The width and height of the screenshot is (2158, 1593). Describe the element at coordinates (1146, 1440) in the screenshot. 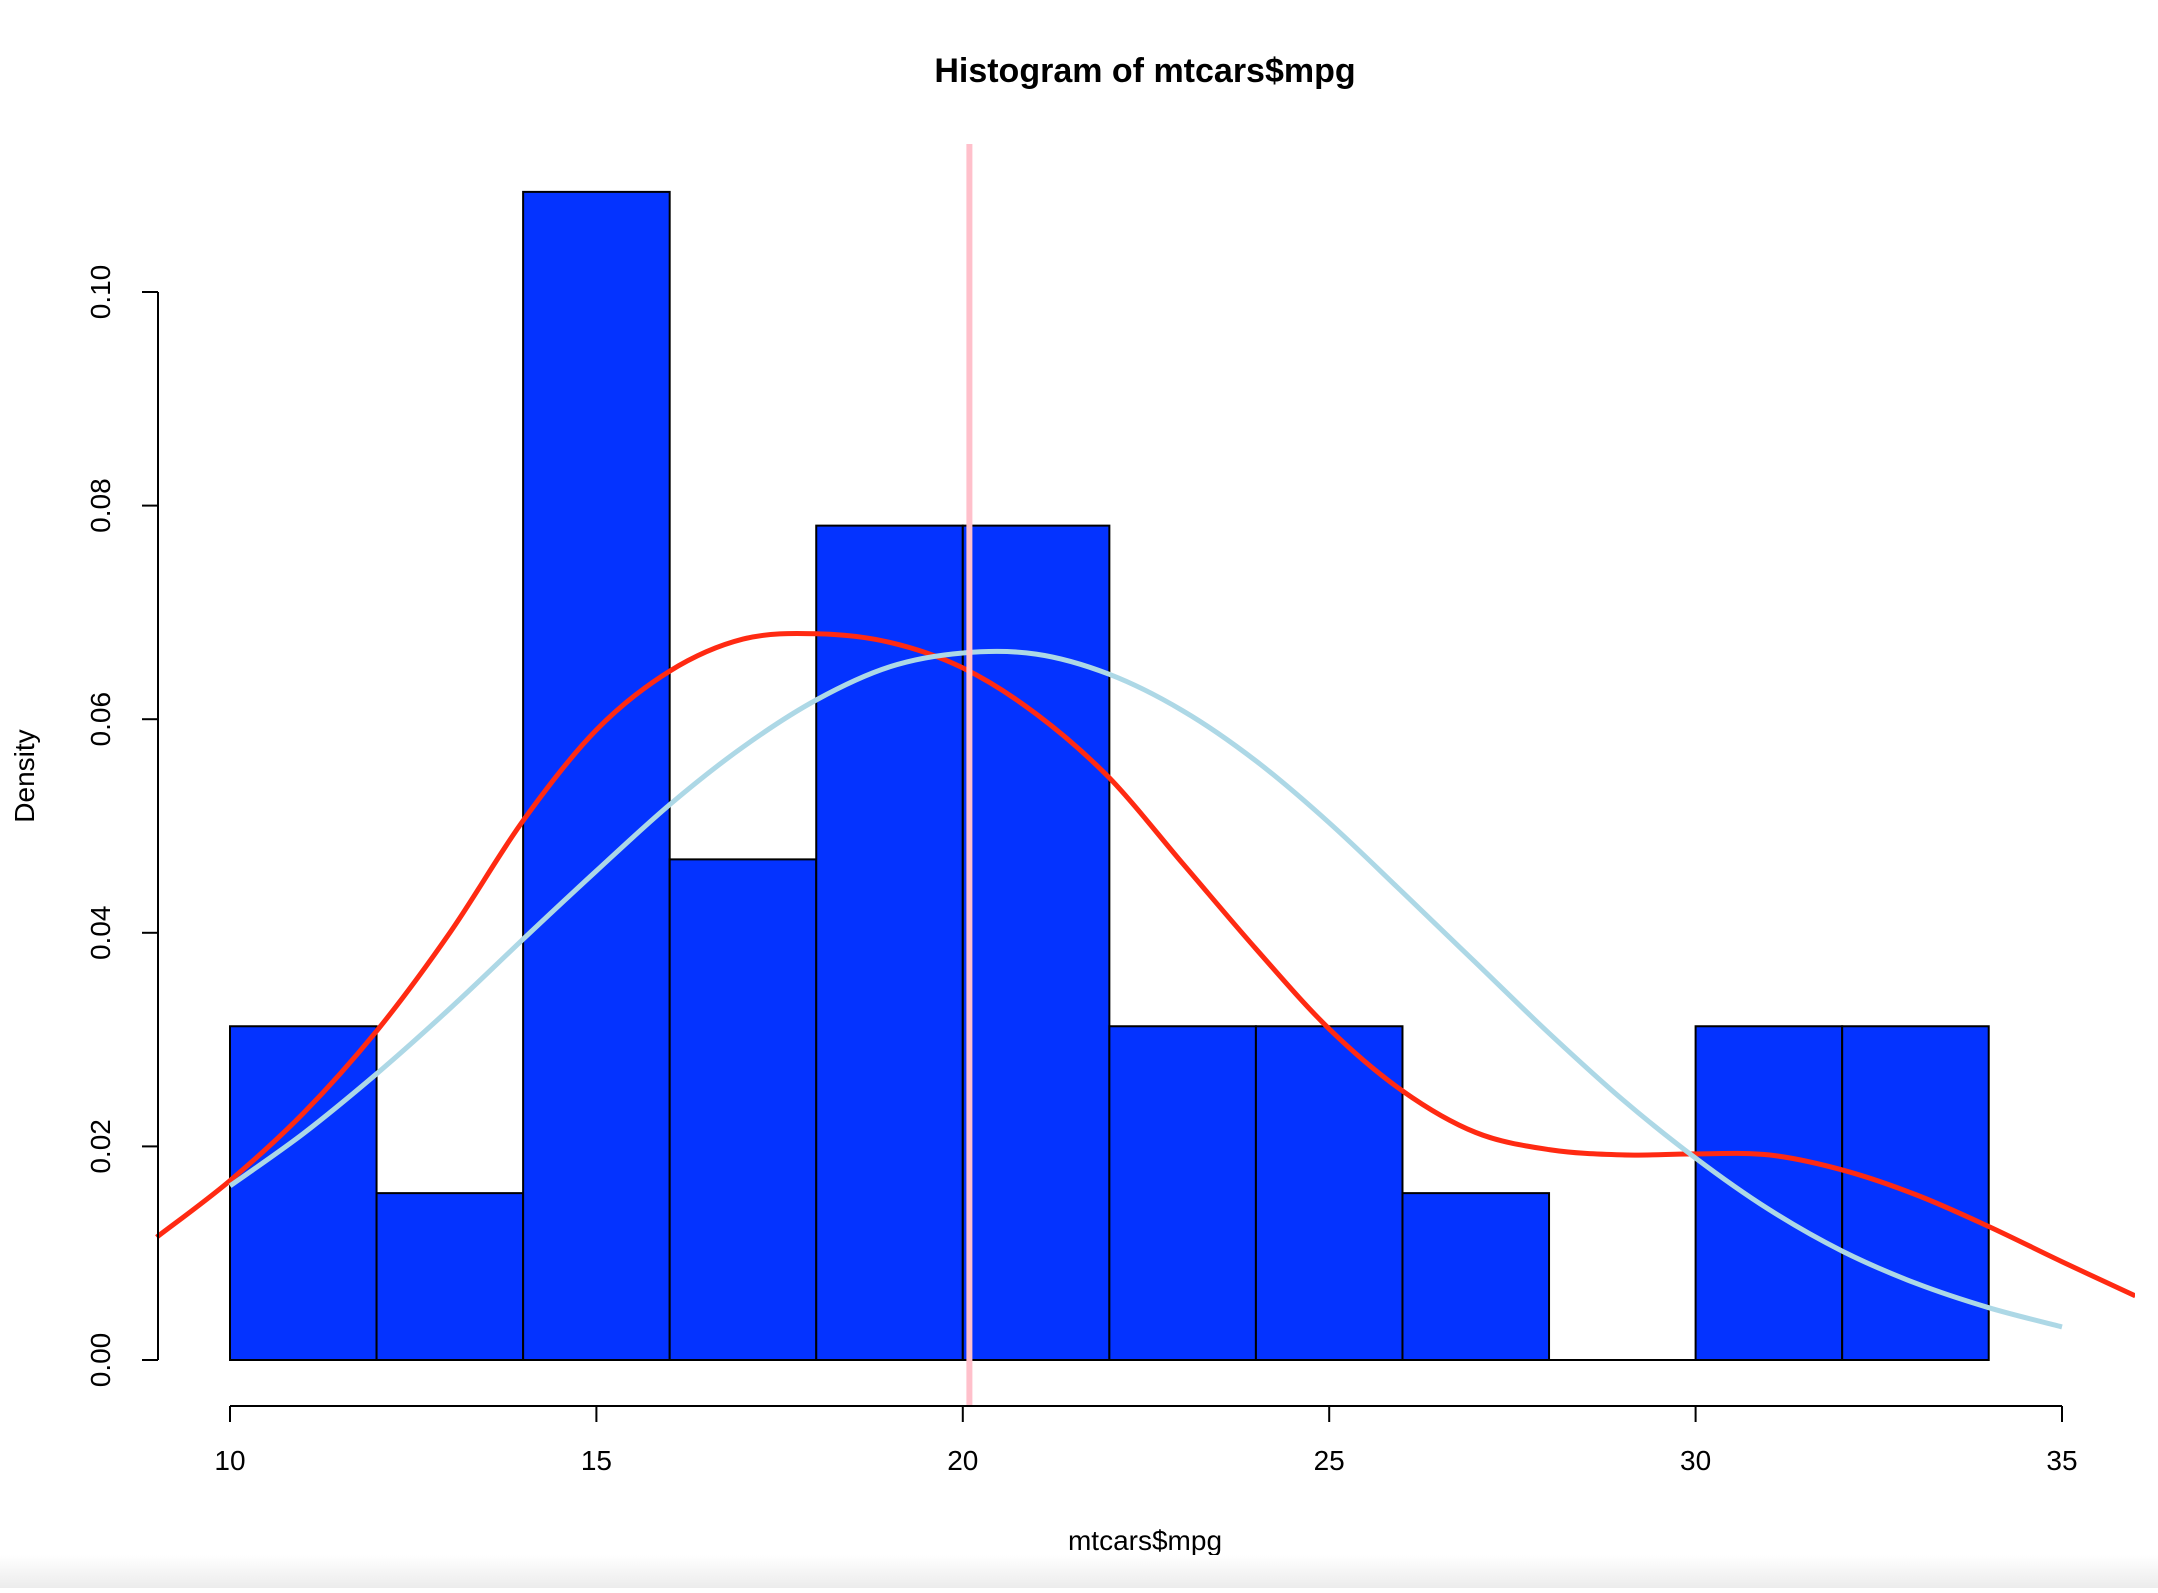

I see `x-axis: 10 15 20 25 30 35` at that location.